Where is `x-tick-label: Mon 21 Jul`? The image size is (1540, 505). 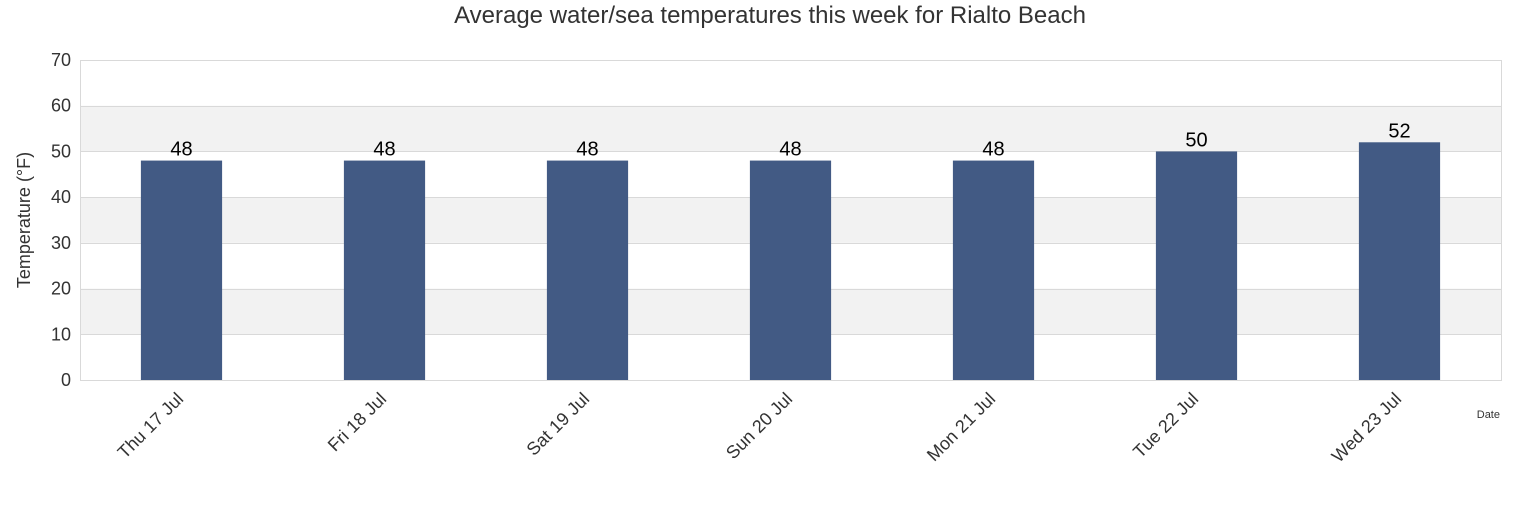 x-tick-label: Mon 21 Jul is located at coordinates (961, 427).